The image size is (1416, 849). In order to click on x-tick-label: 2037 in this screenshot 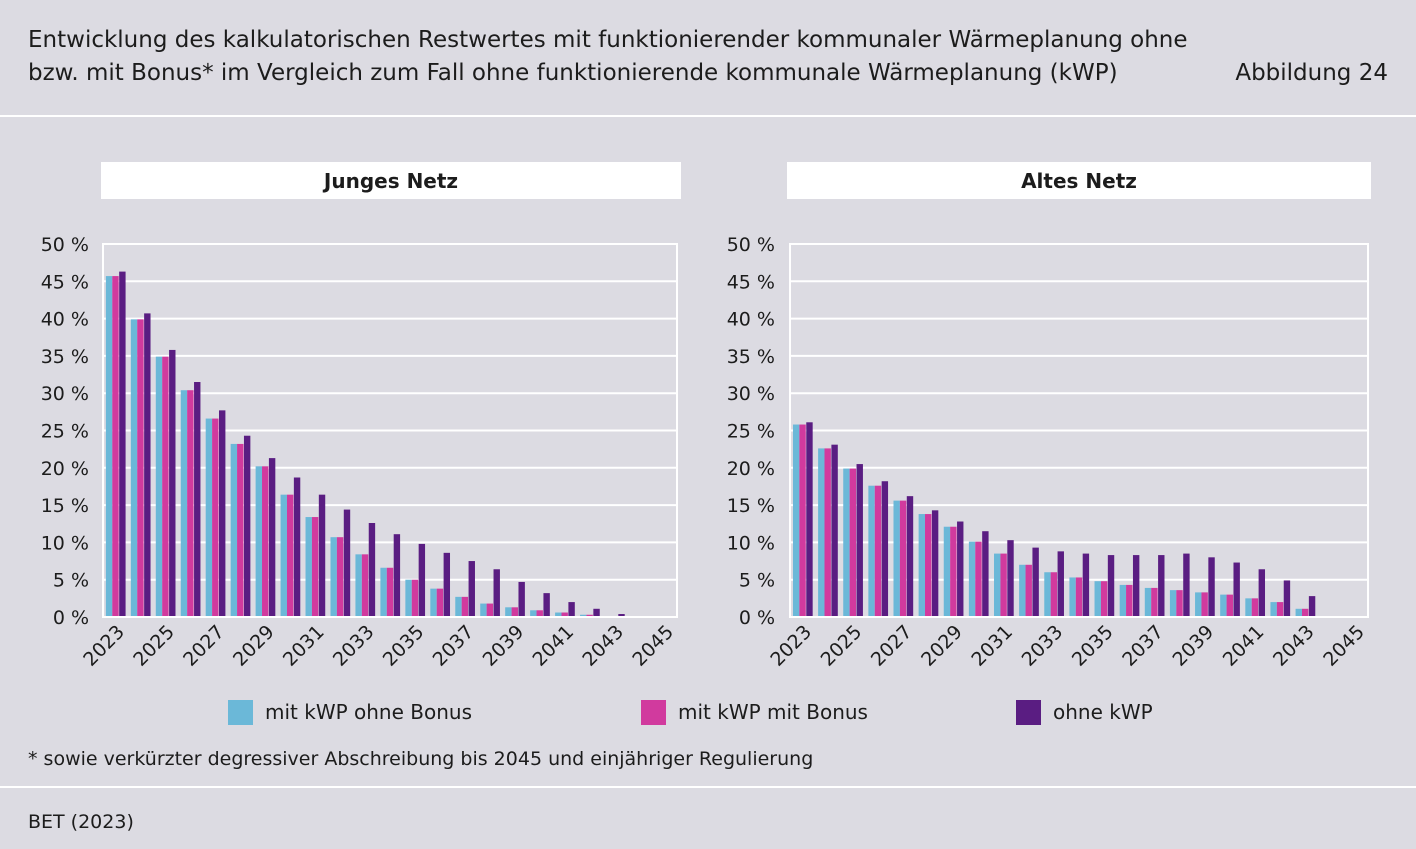, I will do `click(454, 646)`.